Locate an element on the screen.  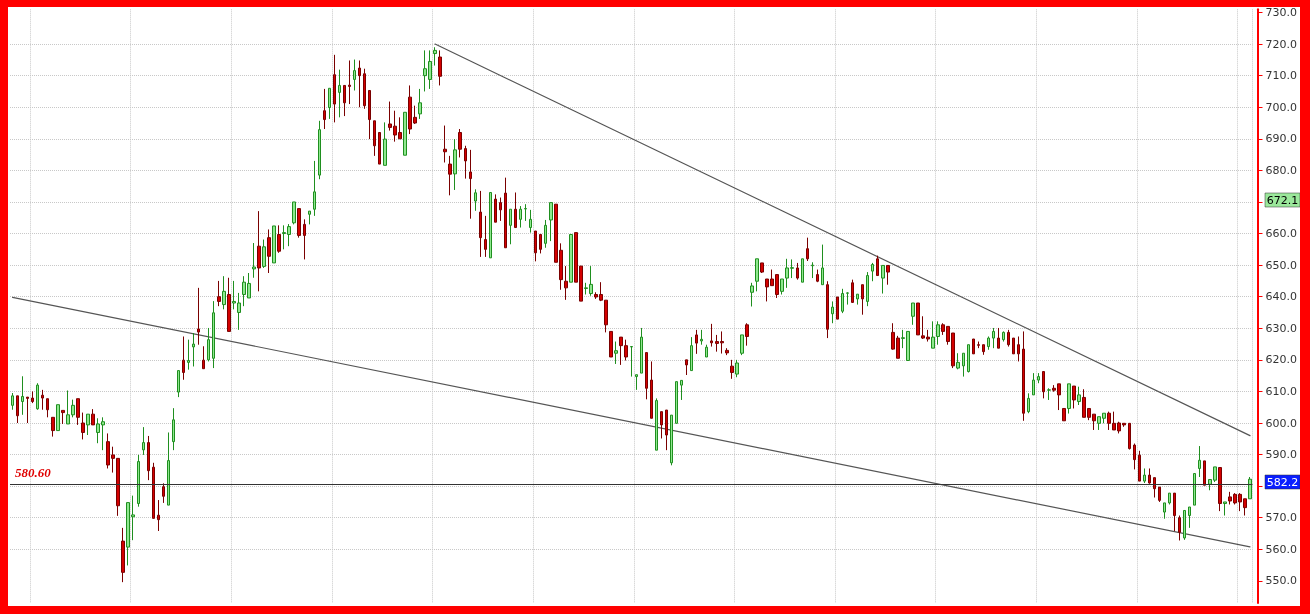
y-tick-label: 650.0 is located at coordinates (1281, 265).